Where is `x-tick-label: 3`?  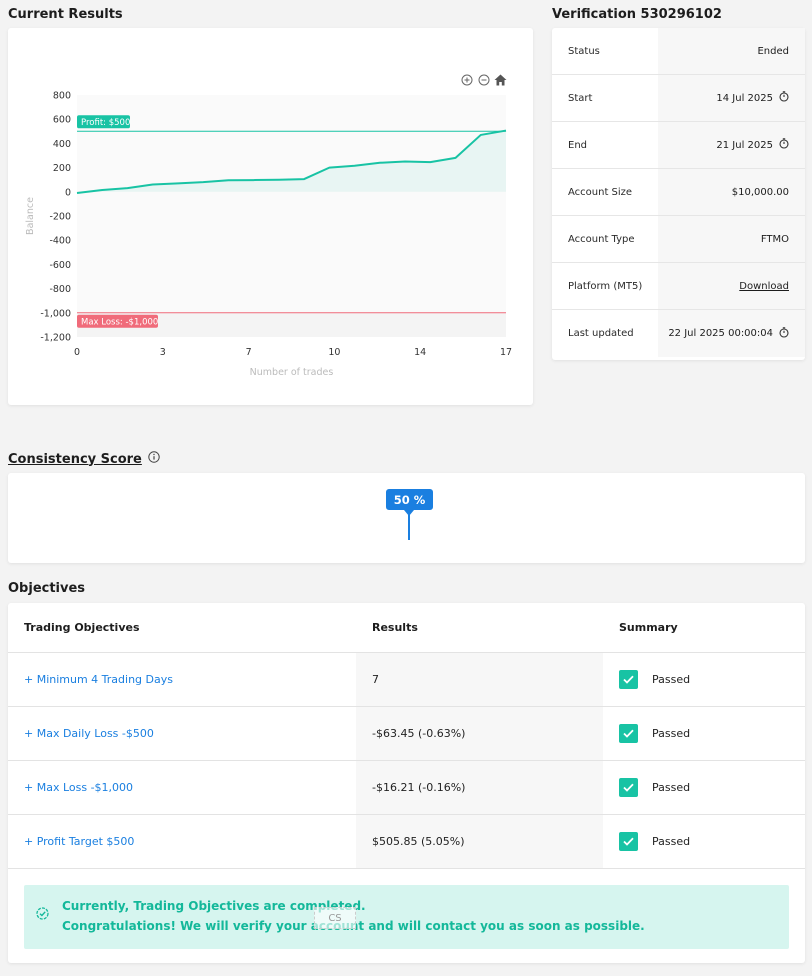 x-tick-label: 3 is located at coordinates (163, 352).